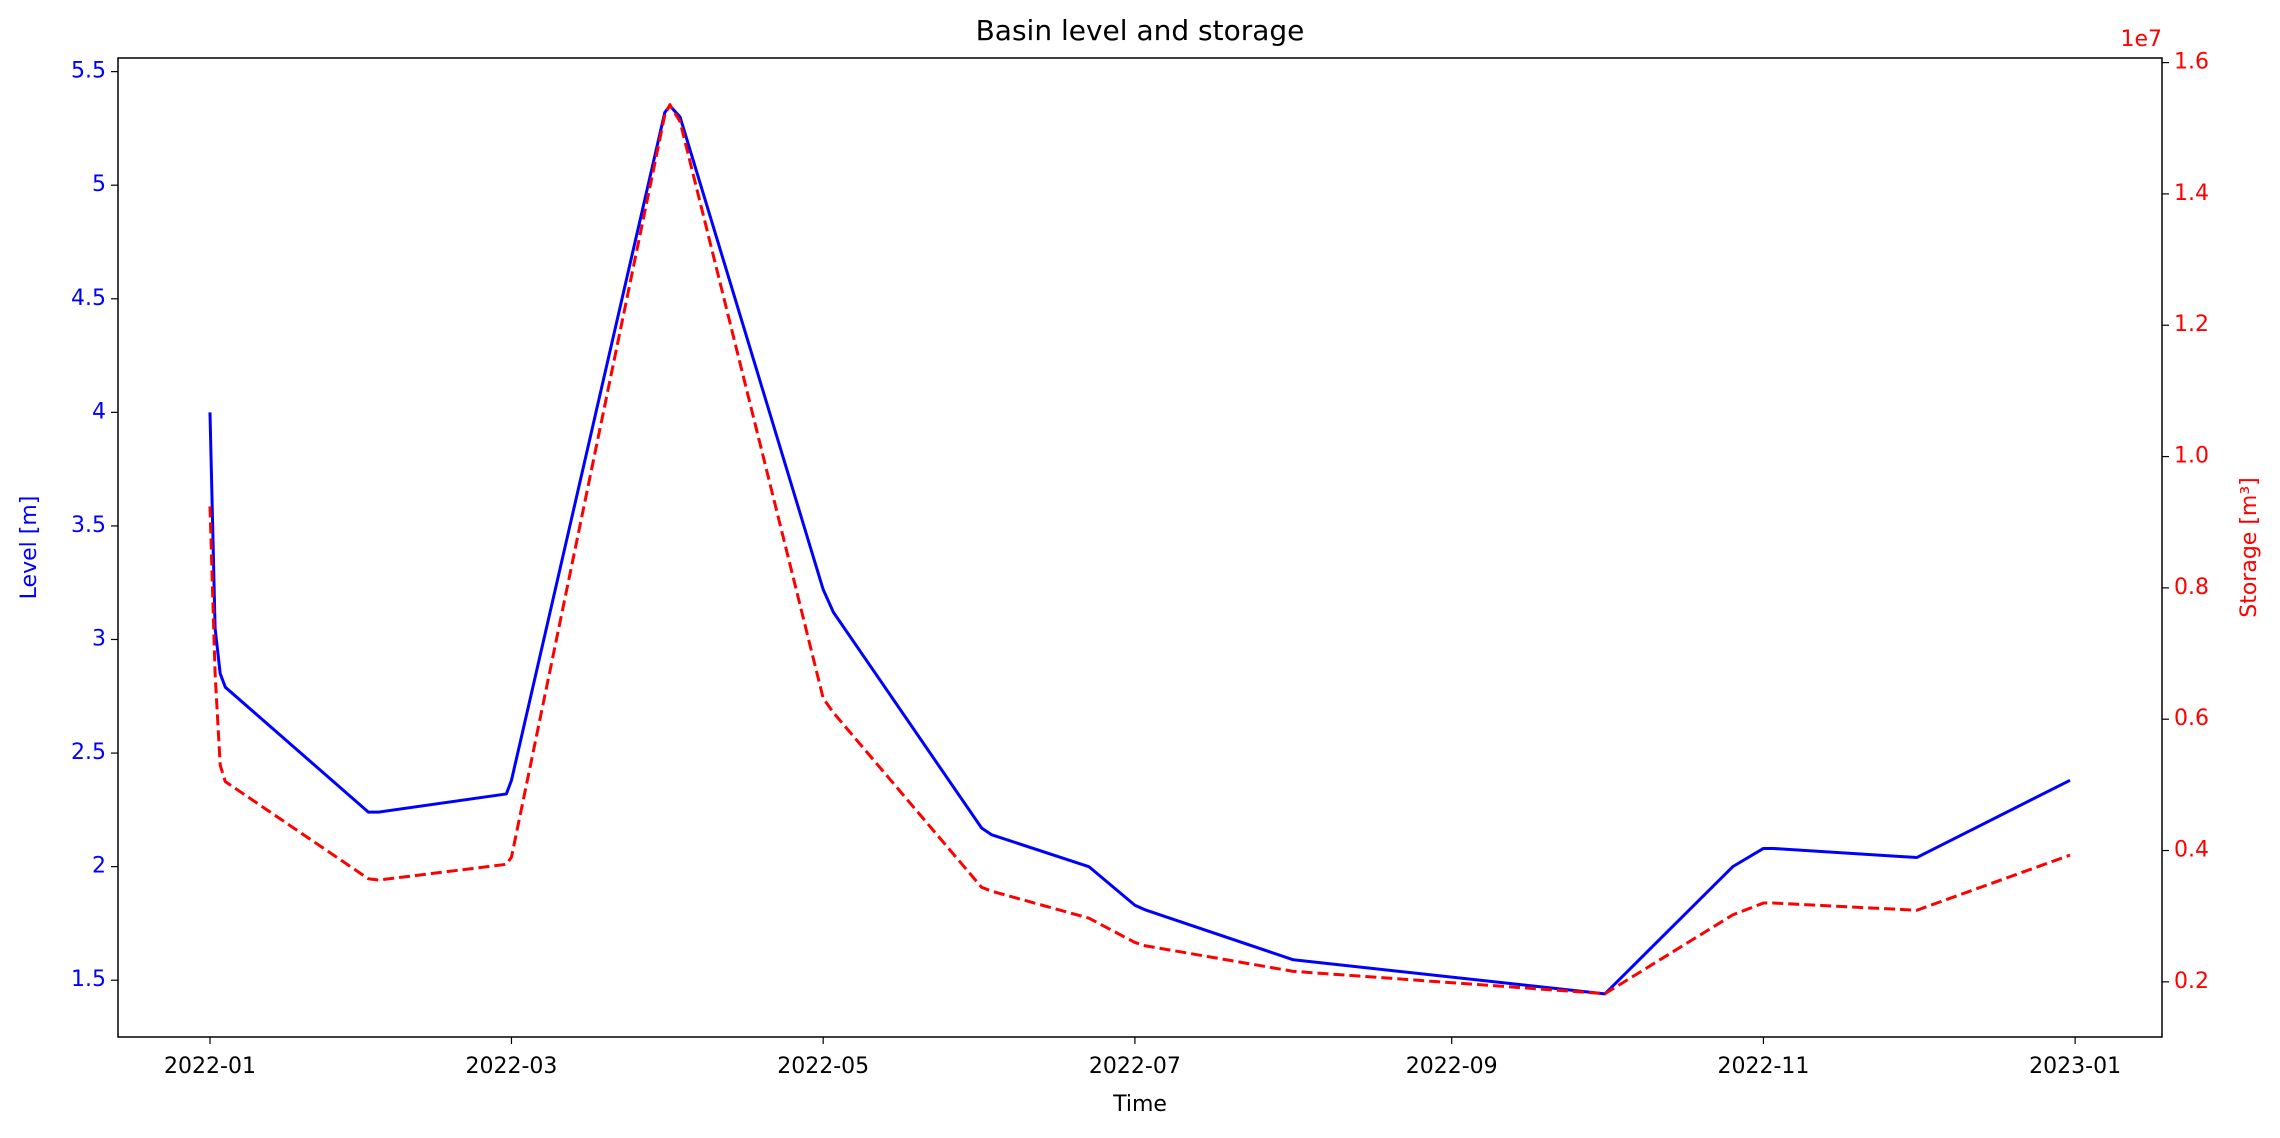 The width and height of the screenshot is (2280, 1138). I want to click on x-tick-label: 2022-11, so click(1763, 1066).